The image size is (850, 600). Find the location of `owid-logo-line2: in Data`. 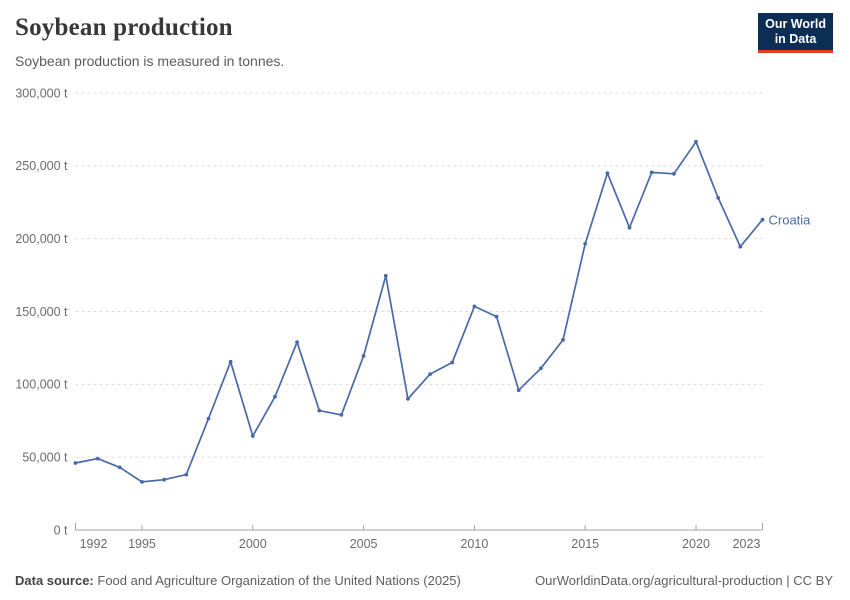

owid-logo-line2: in Data is located at coordinates (795, 39).